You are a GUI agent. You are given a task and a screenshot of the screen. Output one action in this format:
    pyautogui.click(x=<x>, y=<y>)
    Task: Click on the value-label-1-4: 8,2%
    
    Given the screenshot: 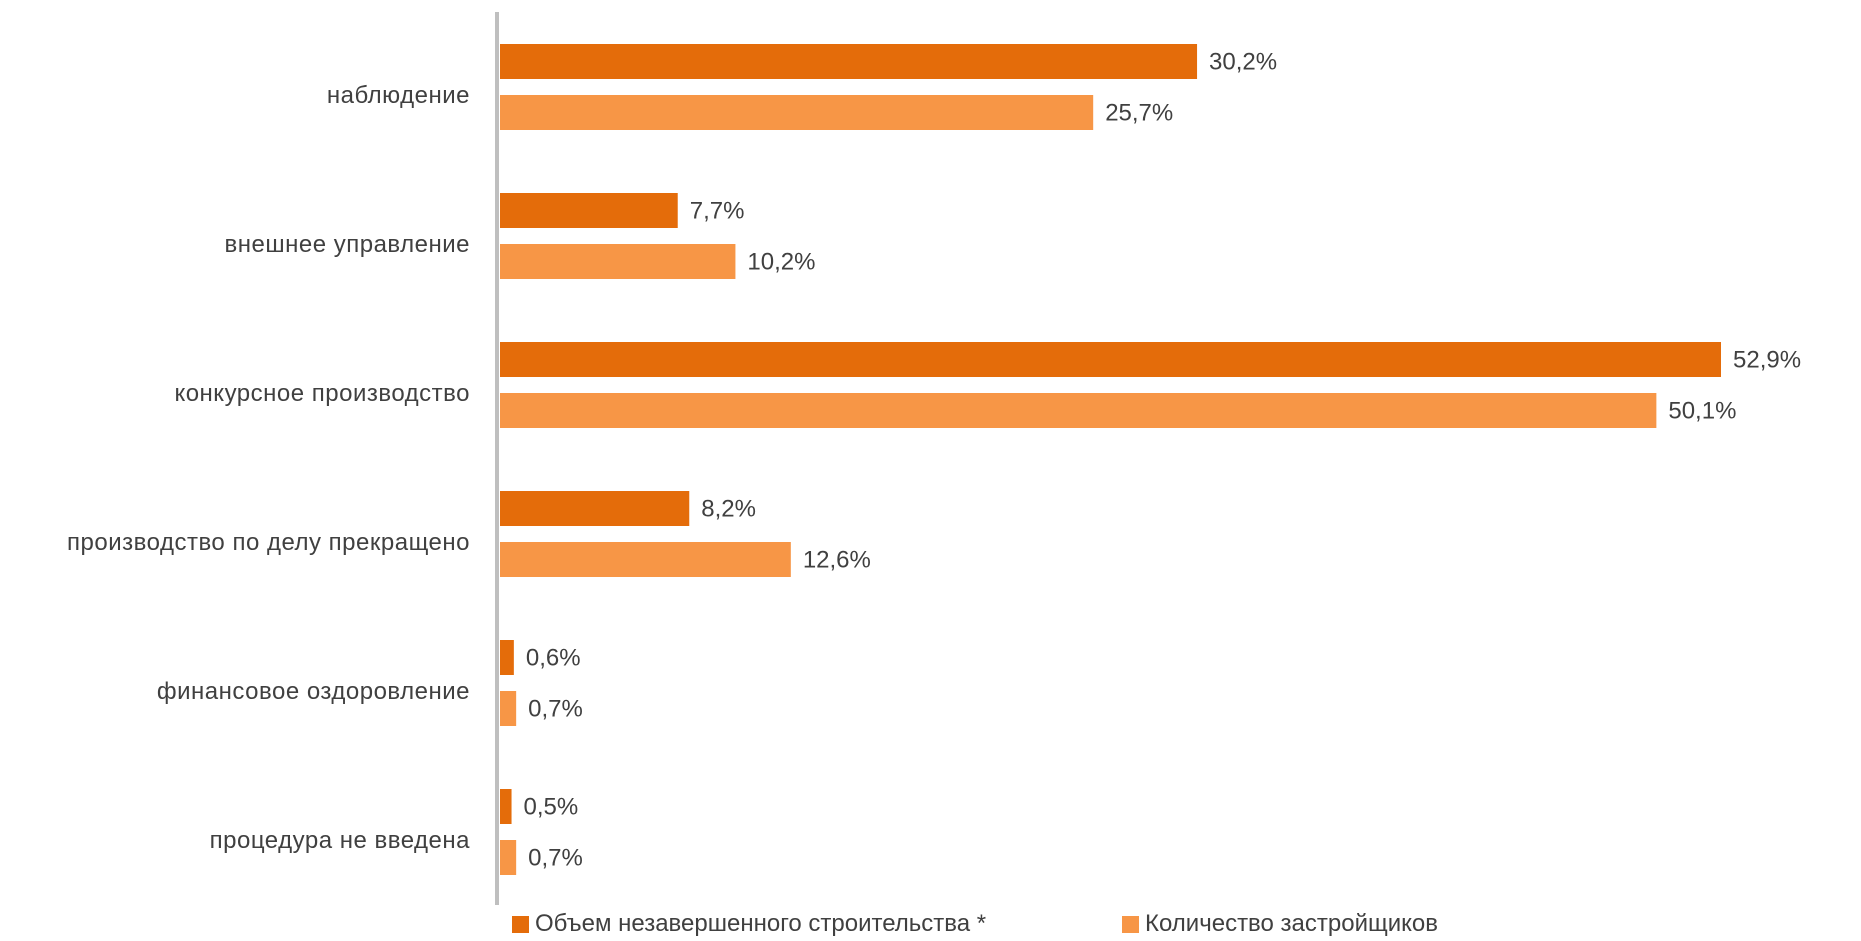 What is the action you would take?
    pyautogui.click(x=728, y=509)
    